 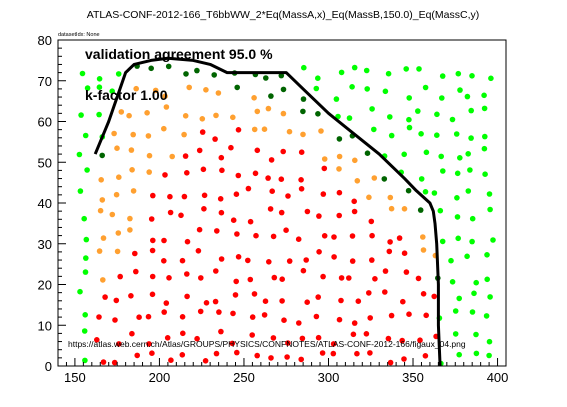 I want to click on x-tick-label: 350, so click(x=413, y=377).